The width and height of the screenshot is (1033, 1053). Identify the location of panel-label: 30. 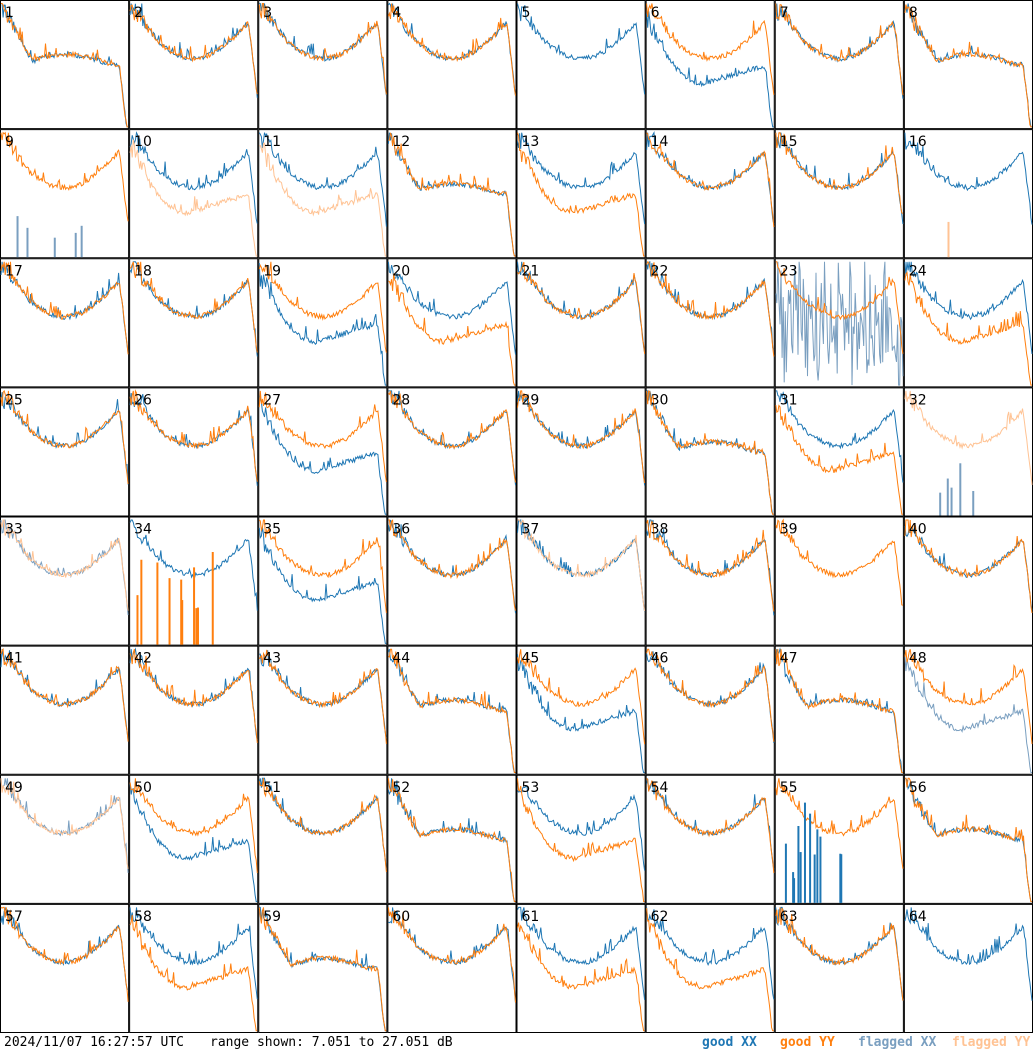
(660, 400).